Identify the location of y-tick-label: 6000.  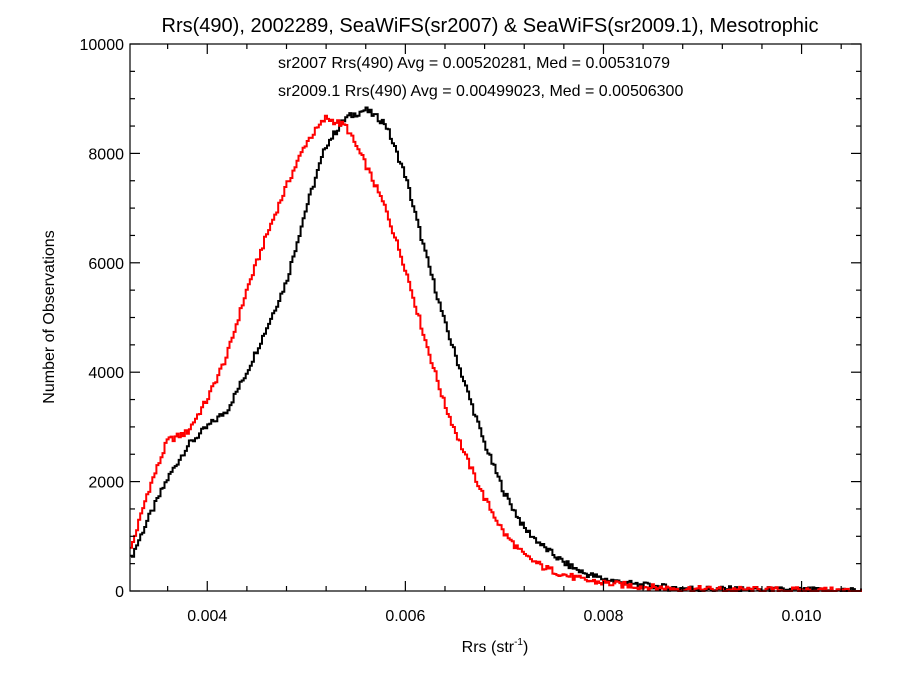
(106, 264).